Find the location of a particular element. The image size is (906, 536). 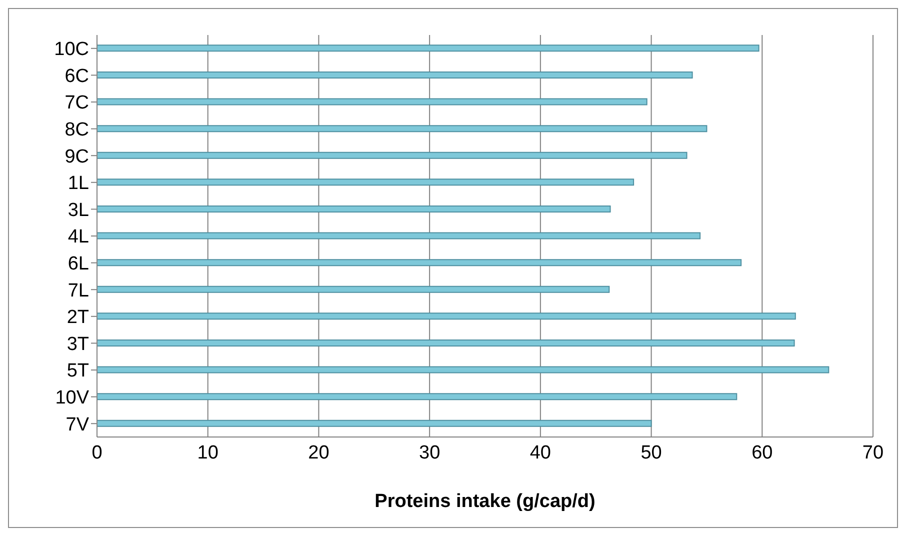

y-tick-label: 10V is located at coordinates (72, 398).